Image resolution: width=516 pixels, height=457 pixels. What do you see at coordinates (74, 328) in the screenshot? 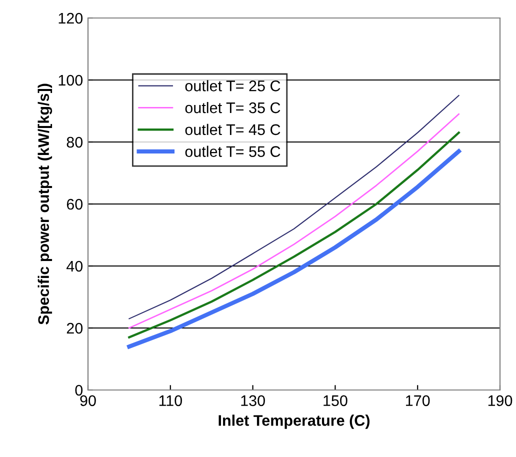
I see `y-tick-label: 20` at bounding box center [74, 328].